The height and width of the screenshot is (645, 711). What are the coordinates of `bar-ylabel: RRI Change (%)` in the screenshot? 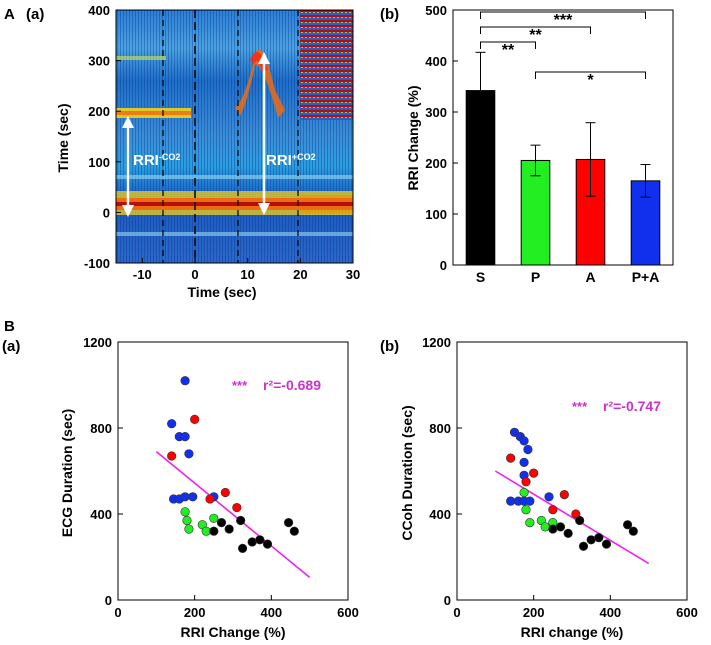 It's located at (413, 138).